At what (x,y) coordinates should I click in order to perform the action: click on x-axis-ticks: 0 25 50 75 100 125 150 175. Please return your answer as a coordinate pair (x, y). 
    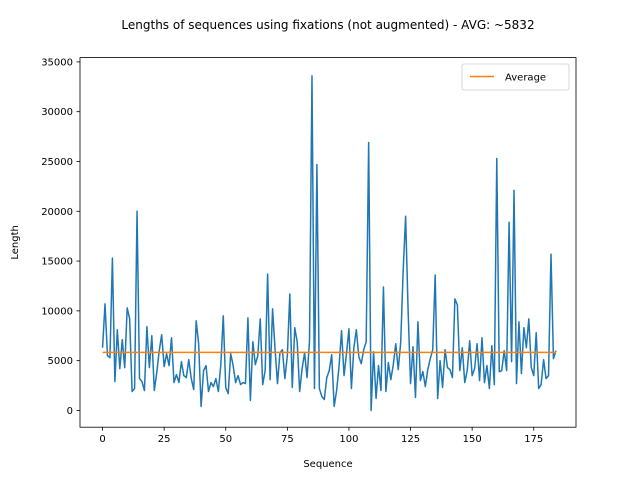
    Looking at the image, I should click on (321, 436).